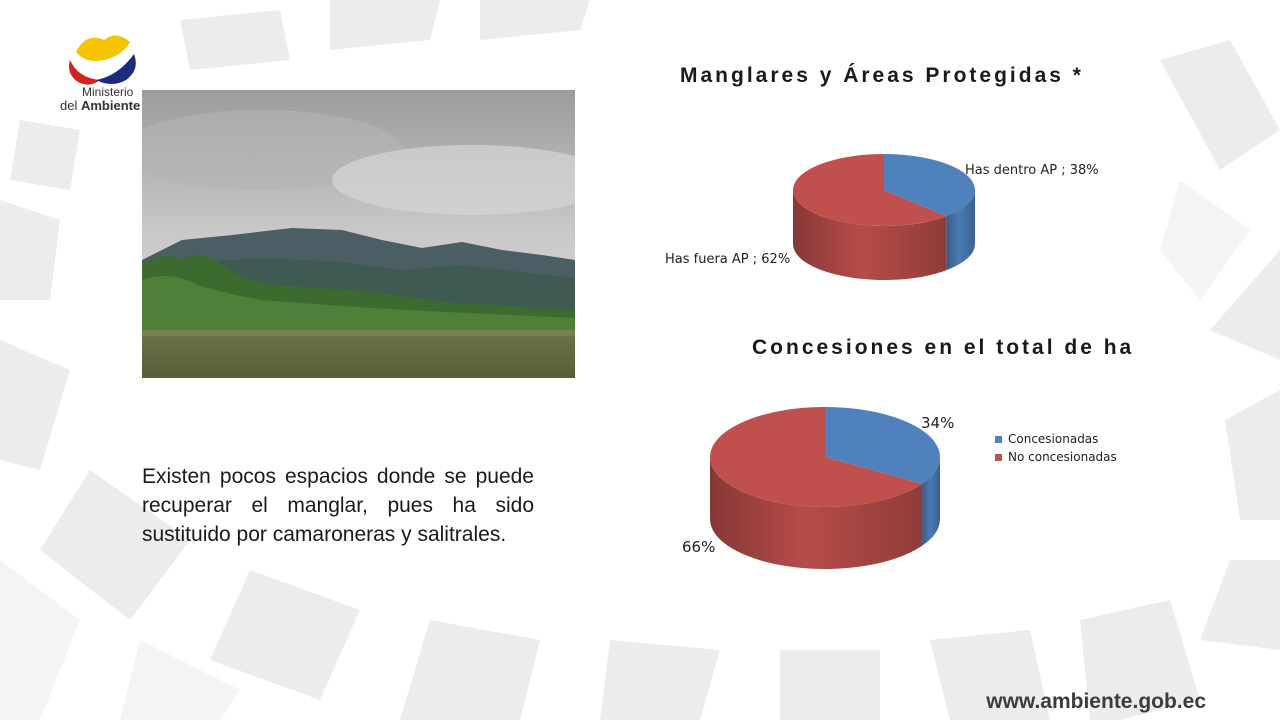 This screenshot has width=1280, height=720. Describe the element at coordinates (84, 72) in the screenshot. I see `logo-red-petal` at that location.